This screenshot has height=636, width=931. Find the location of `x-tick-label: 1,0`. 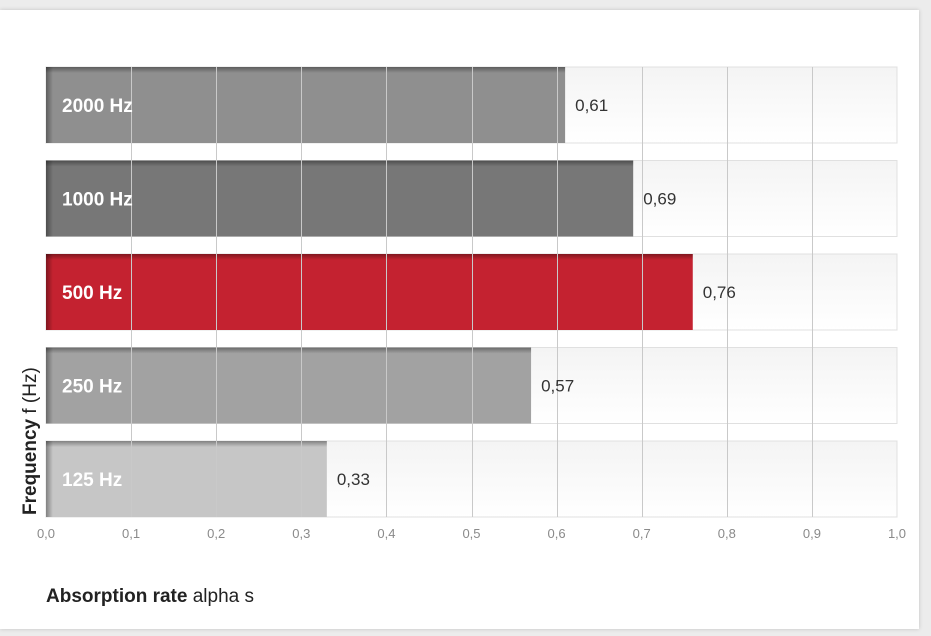

x-tick-label: 1,0 is located at coordinates (897, 533).